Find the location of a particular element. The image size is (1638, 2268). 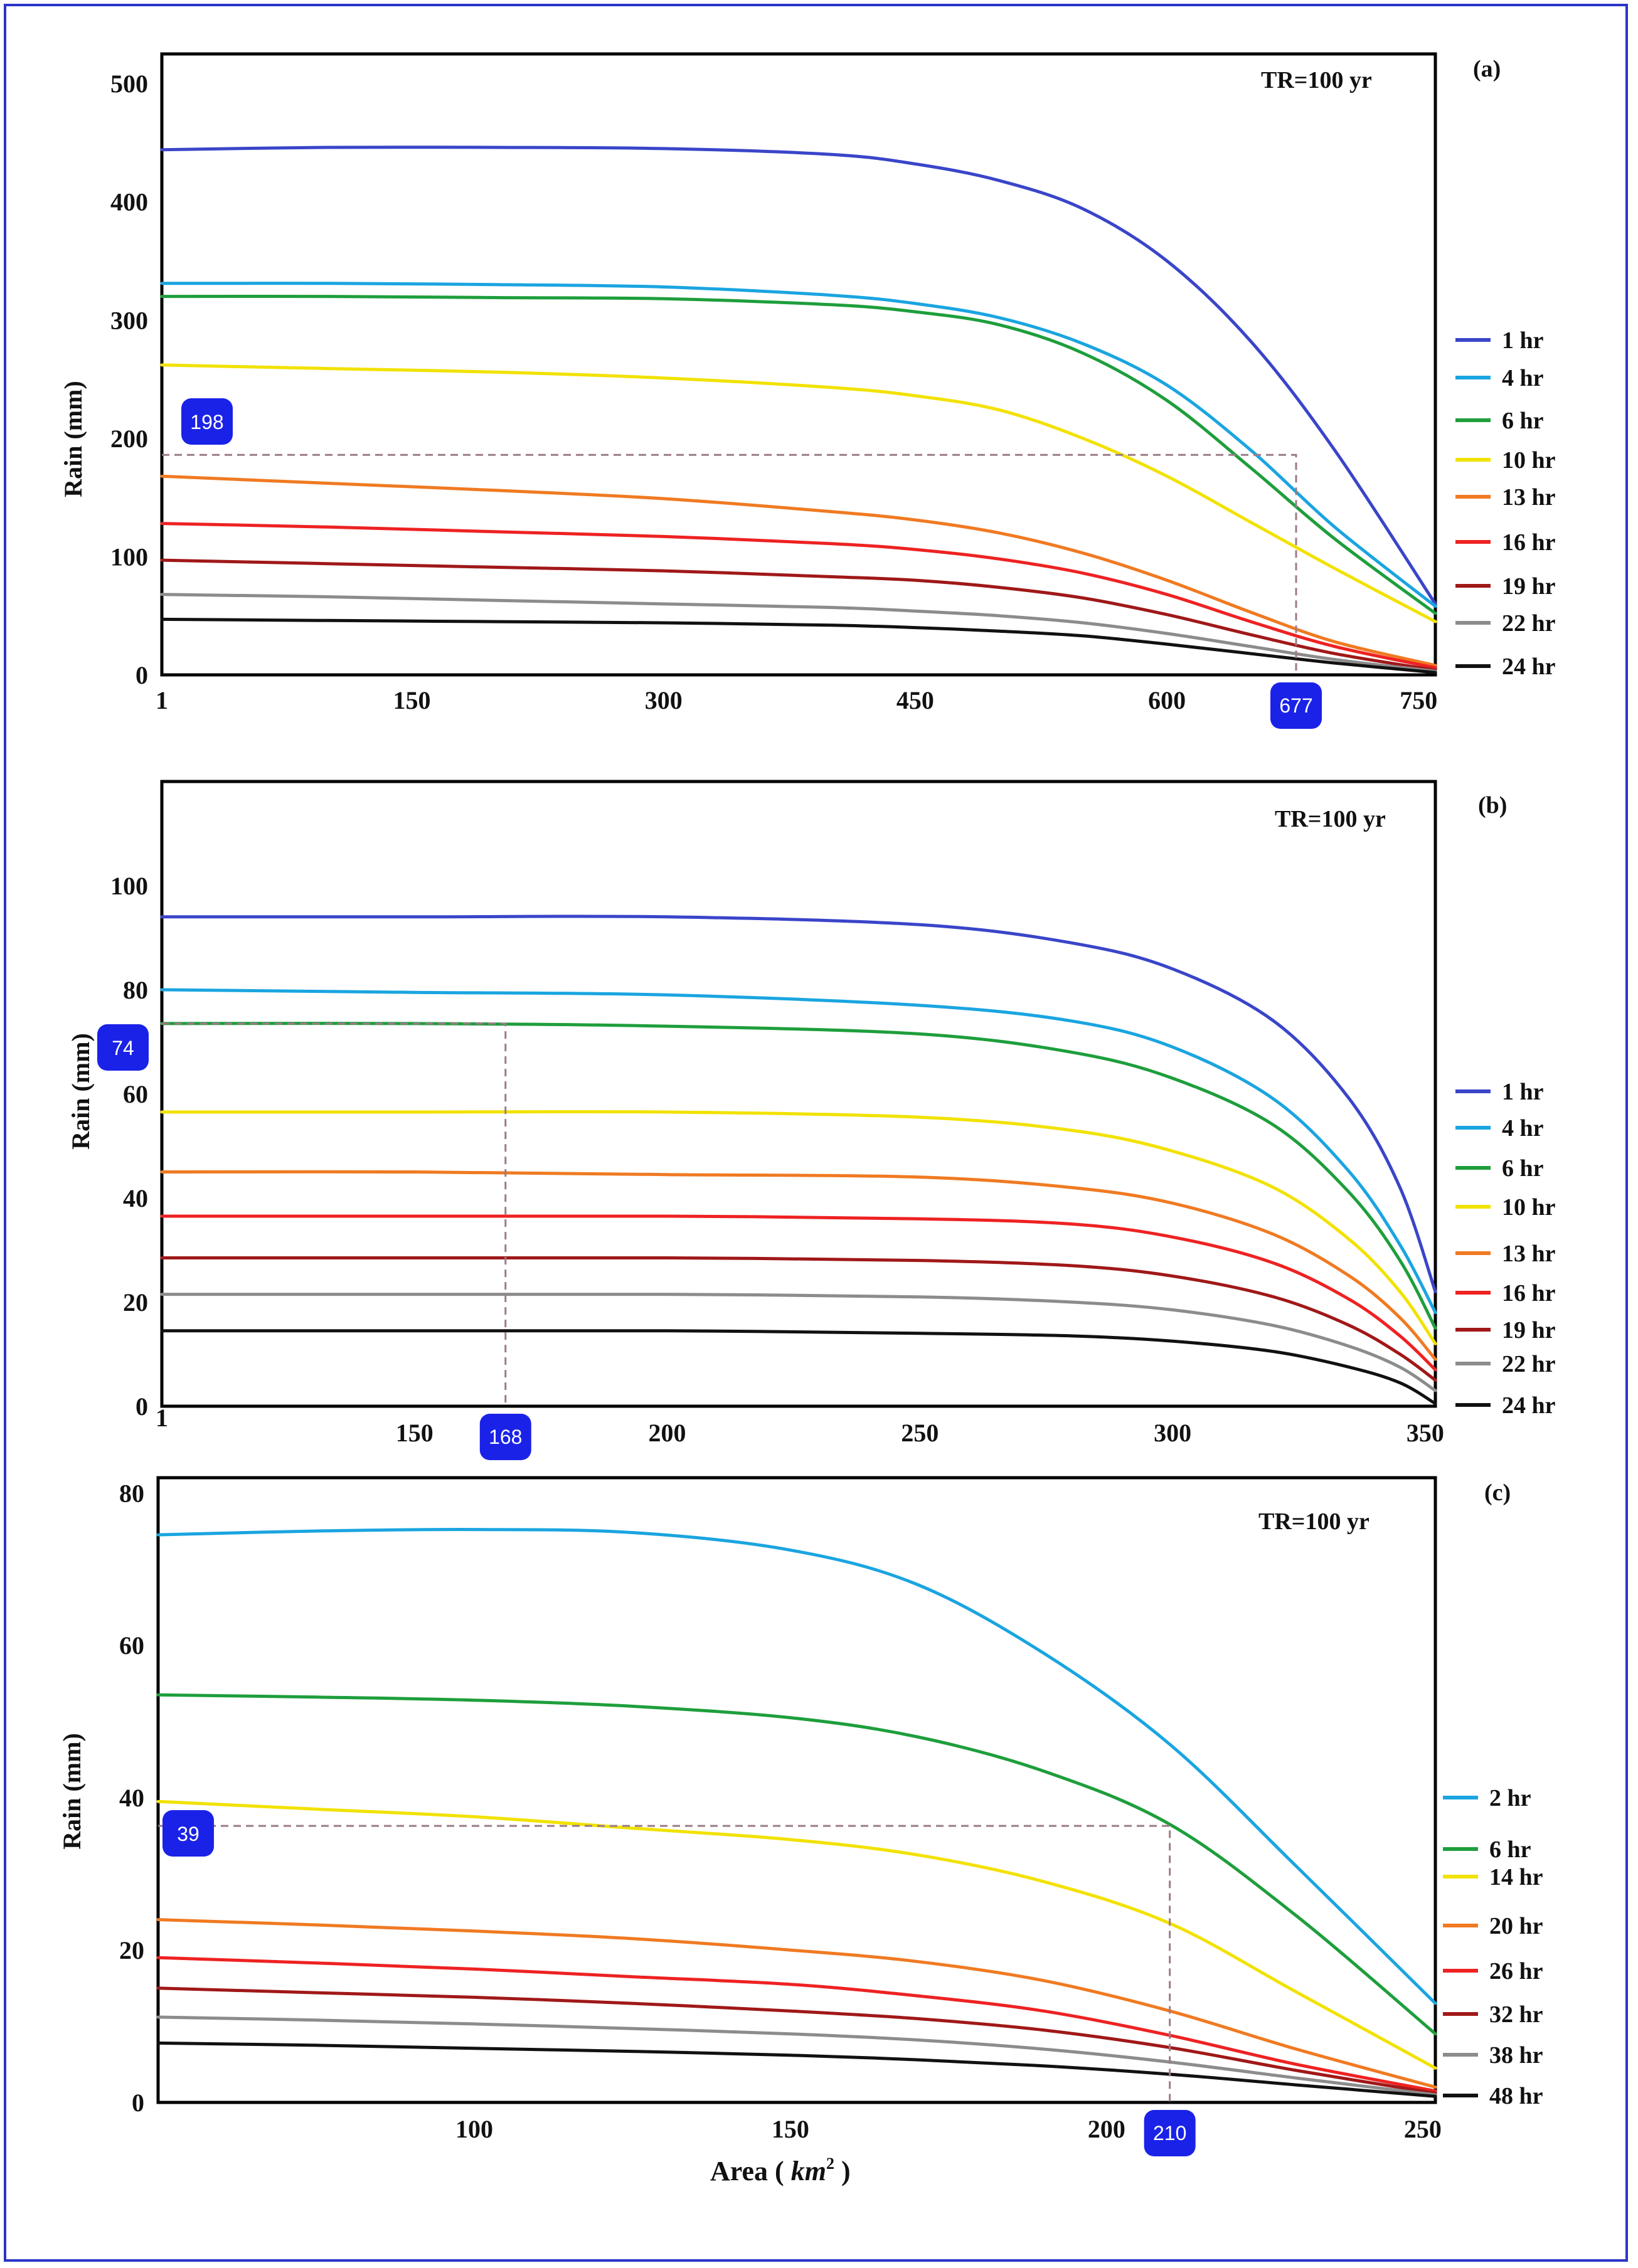

panel-c-annotation: TR=100 yr is located at coordinates (1313, 1521).